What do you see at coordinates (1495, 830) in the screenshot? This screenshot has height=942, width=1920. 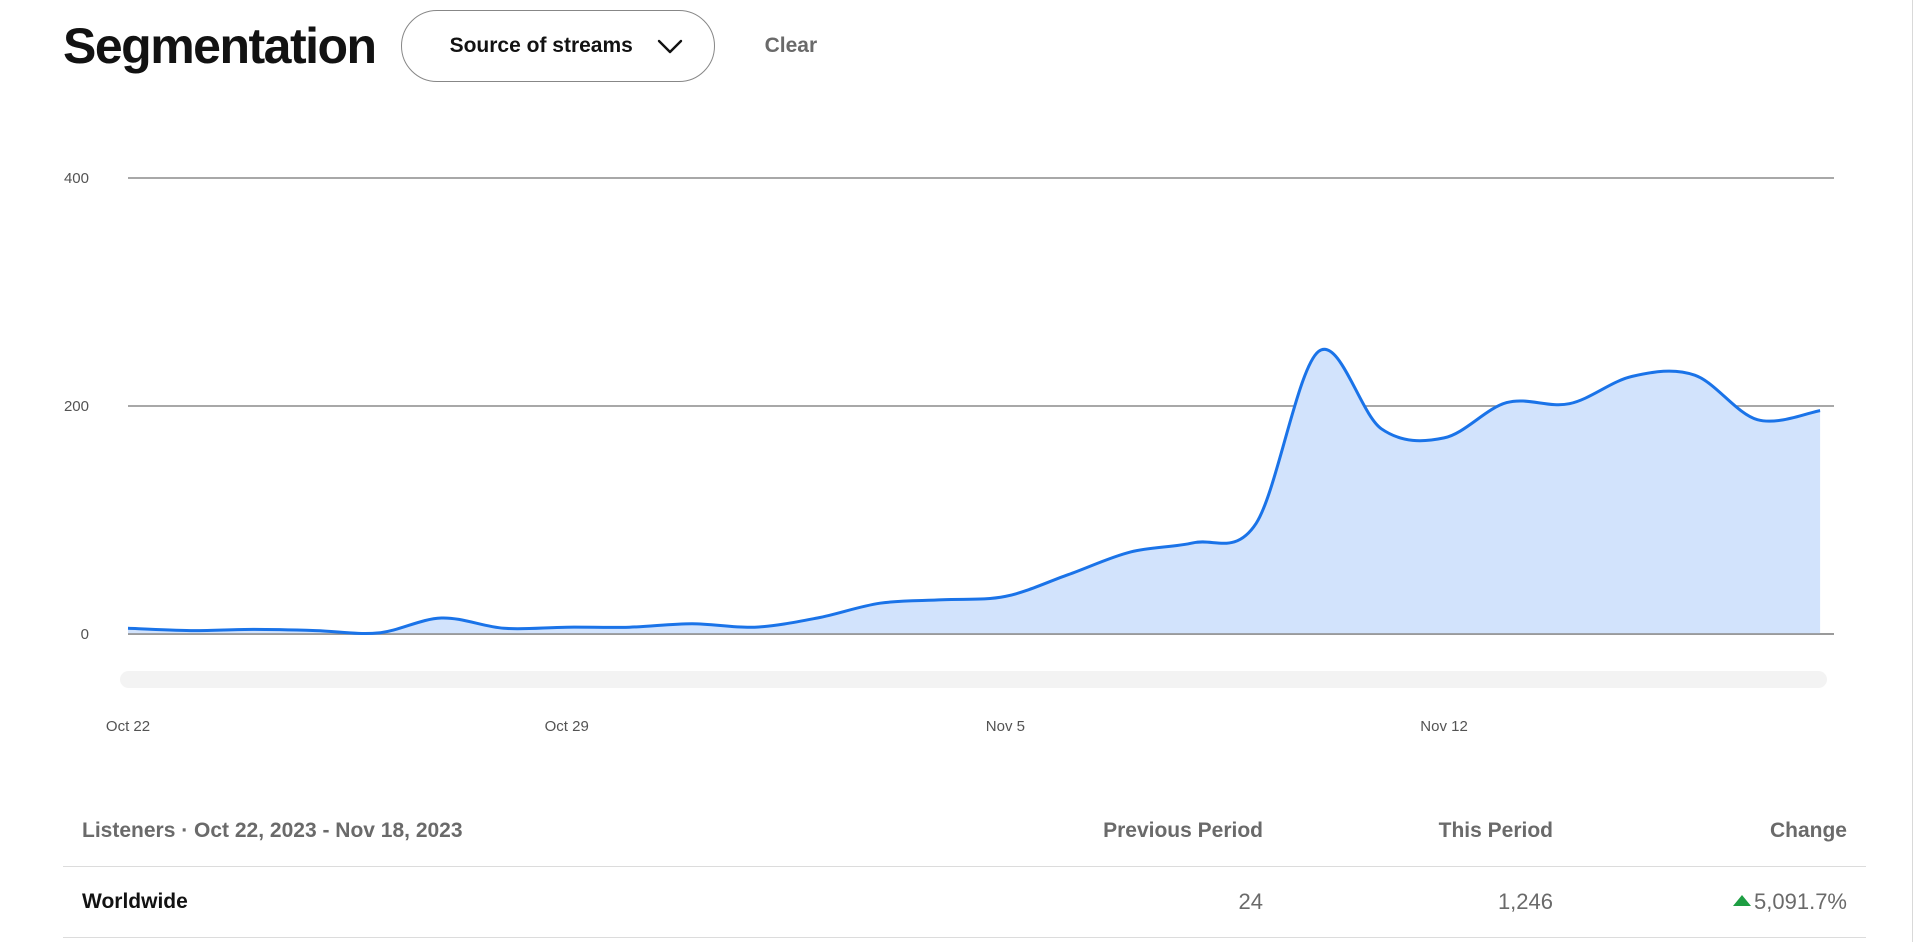 I see `column-header-this-period: This Period` at bounding box center [1495, 830].